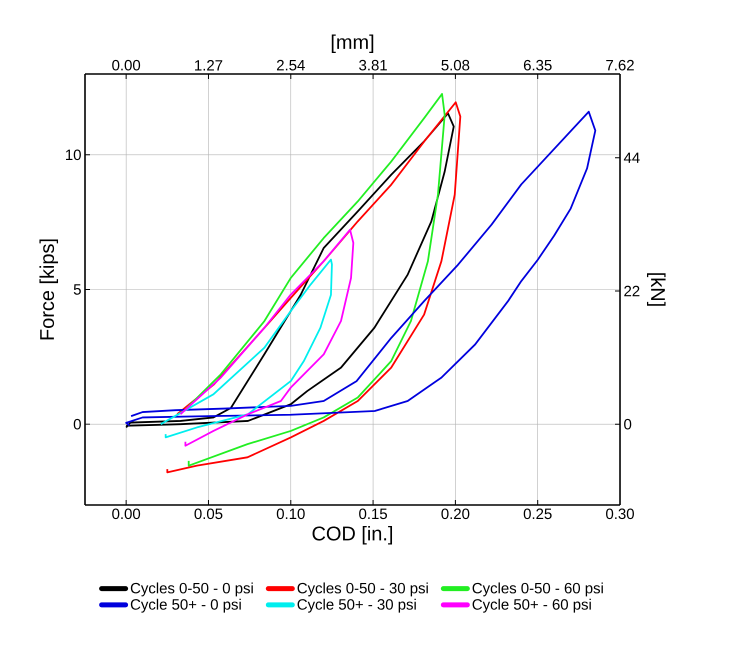 The image size is (730, 671). I want to click on x2-tick-label: 1.27, so click(208, 65).